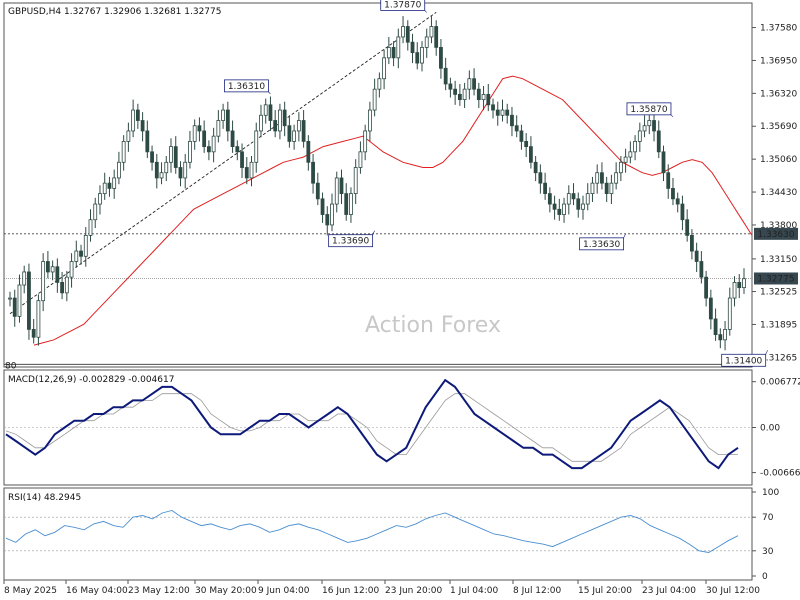 The height and width of the screenshot is (600, 800). Describe the element at coordinates (733, 591) in the screenshot. I see `x-tick-label: 30 Jul 12:00` at that location.